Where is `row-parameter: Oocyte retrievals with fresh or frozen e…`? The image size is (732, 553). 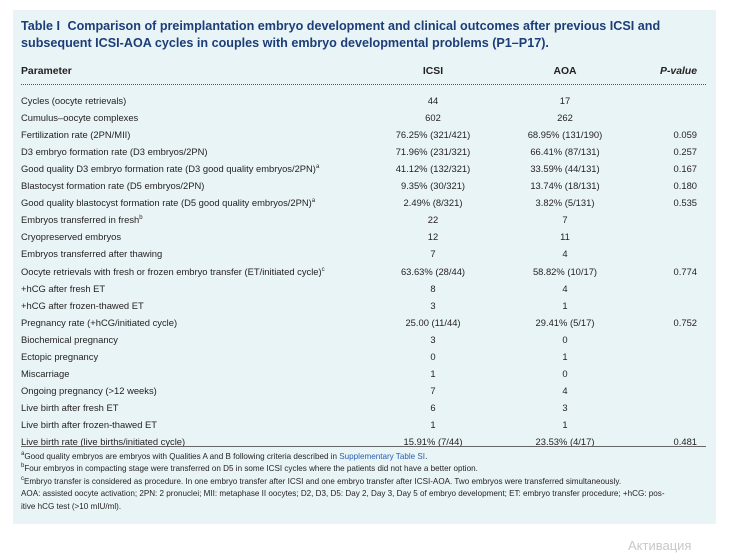 row-parameter: Oocyte retrievals with fresh or frozen e… is located at coordinates (173, 271).